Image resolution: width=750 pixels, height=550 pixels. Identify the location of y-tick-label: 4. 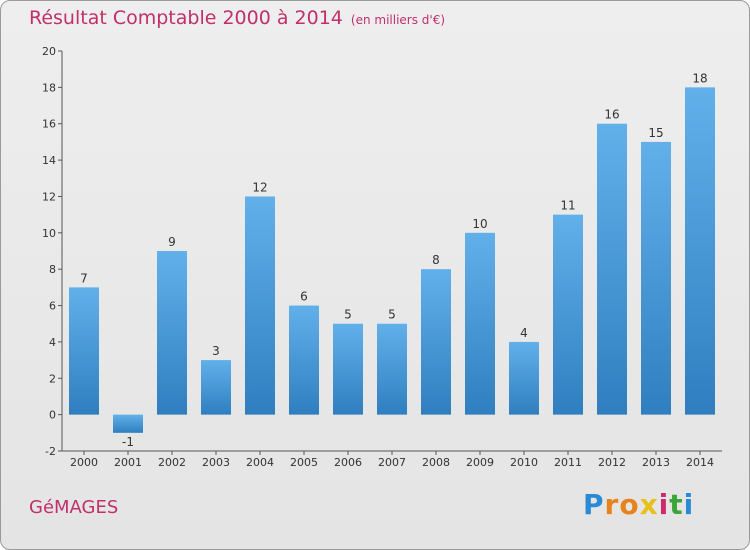
(52, 342).